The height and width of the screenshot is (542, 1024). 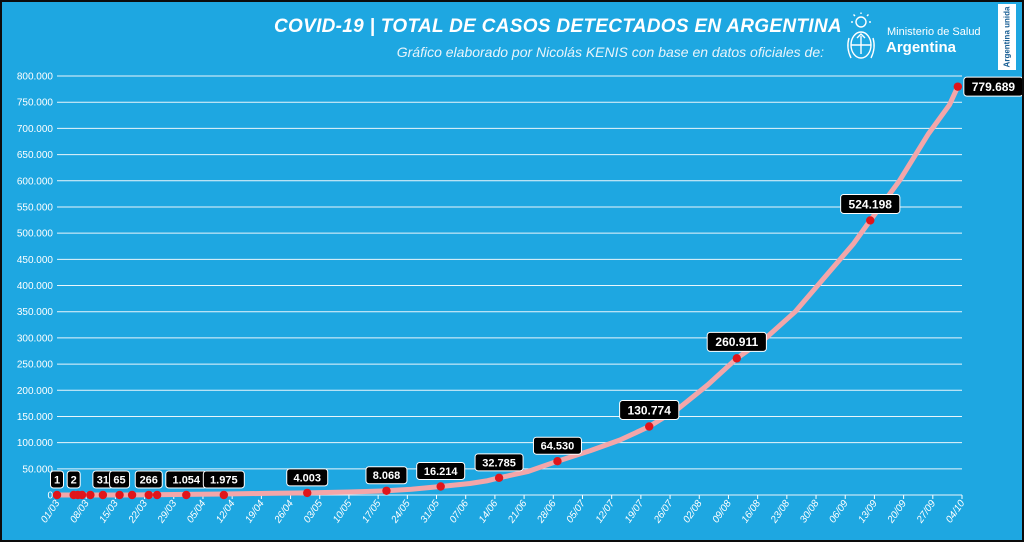 What do you see at coordinates (926, 512) in the screenshot?
I see `x-tick-label: 27/09` at bounding box center [926, 512].